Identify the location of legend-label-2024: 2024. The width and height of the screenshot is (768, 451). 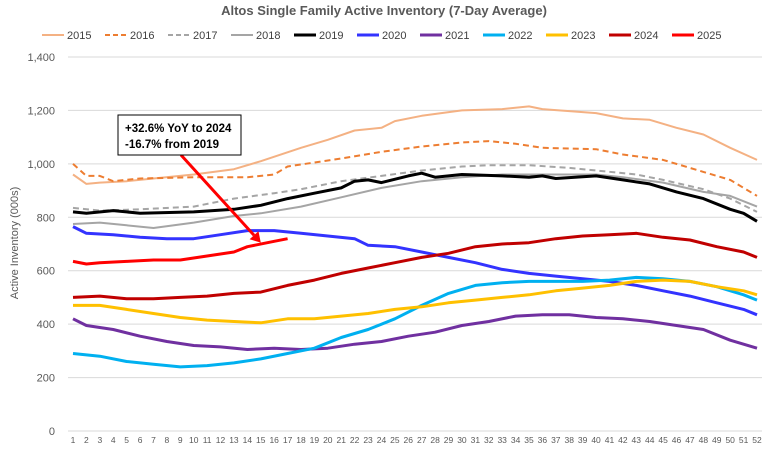
(646, 36).